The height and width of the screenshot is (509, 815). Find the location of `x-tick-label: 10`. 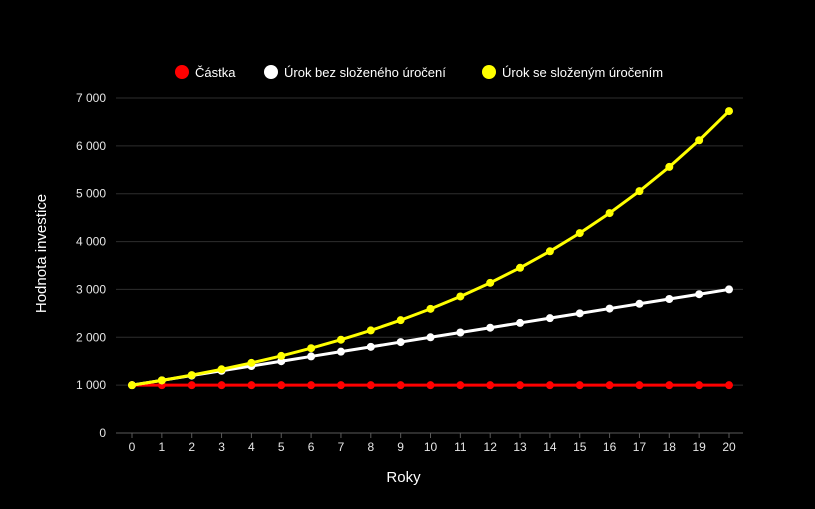

x-tick-label: 10 is located at coordinates (431, 447).